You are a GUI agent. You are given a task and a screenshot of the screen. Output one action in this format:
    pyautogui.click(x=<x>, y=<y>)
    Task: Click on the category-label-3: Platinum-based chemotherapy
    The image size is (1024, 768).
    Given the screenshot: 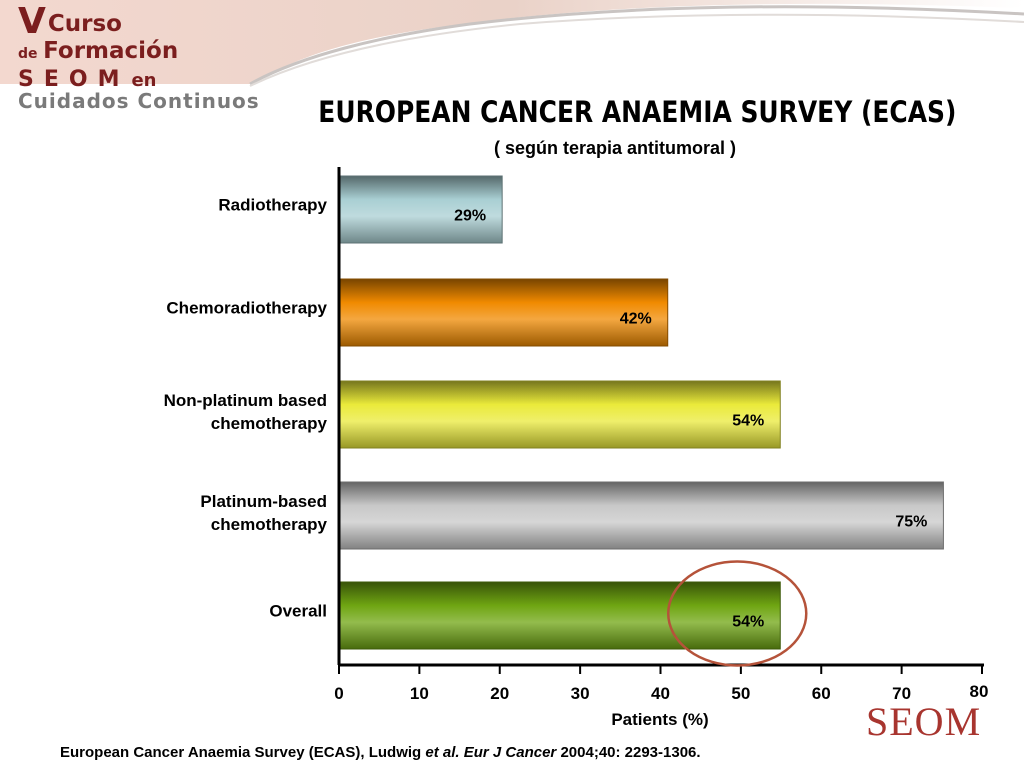 What is the action you would take?
    pyautogui.click(x=263, y=513)
    